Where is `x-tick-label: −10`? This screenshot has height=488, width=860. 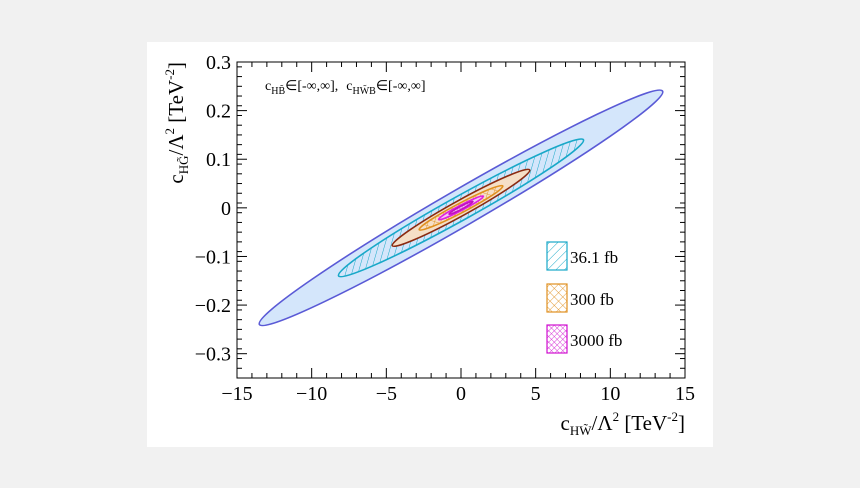 x-tick-label: −10 is located at coordinates (311, 394).